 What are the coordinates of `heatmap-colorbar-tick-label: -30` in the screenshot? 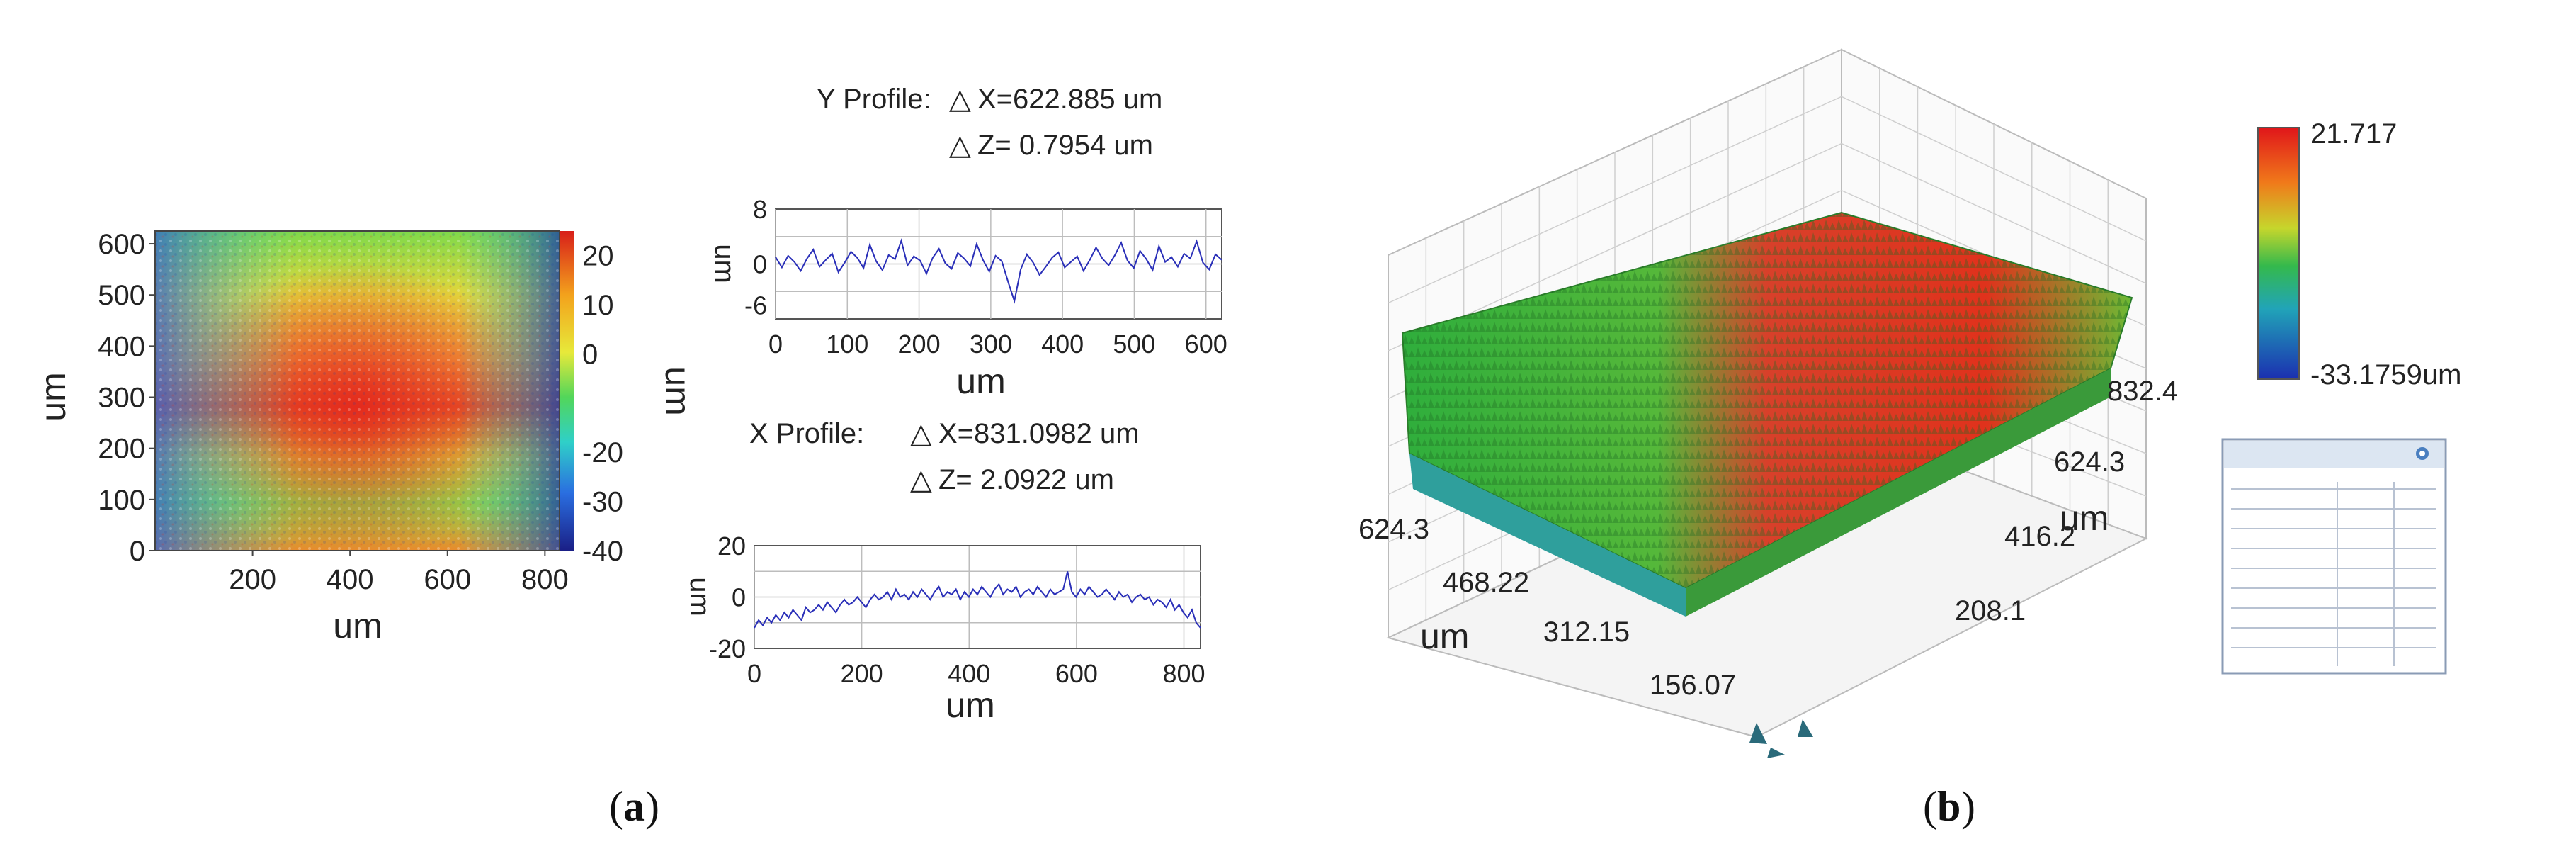 It's located at (602, 502).